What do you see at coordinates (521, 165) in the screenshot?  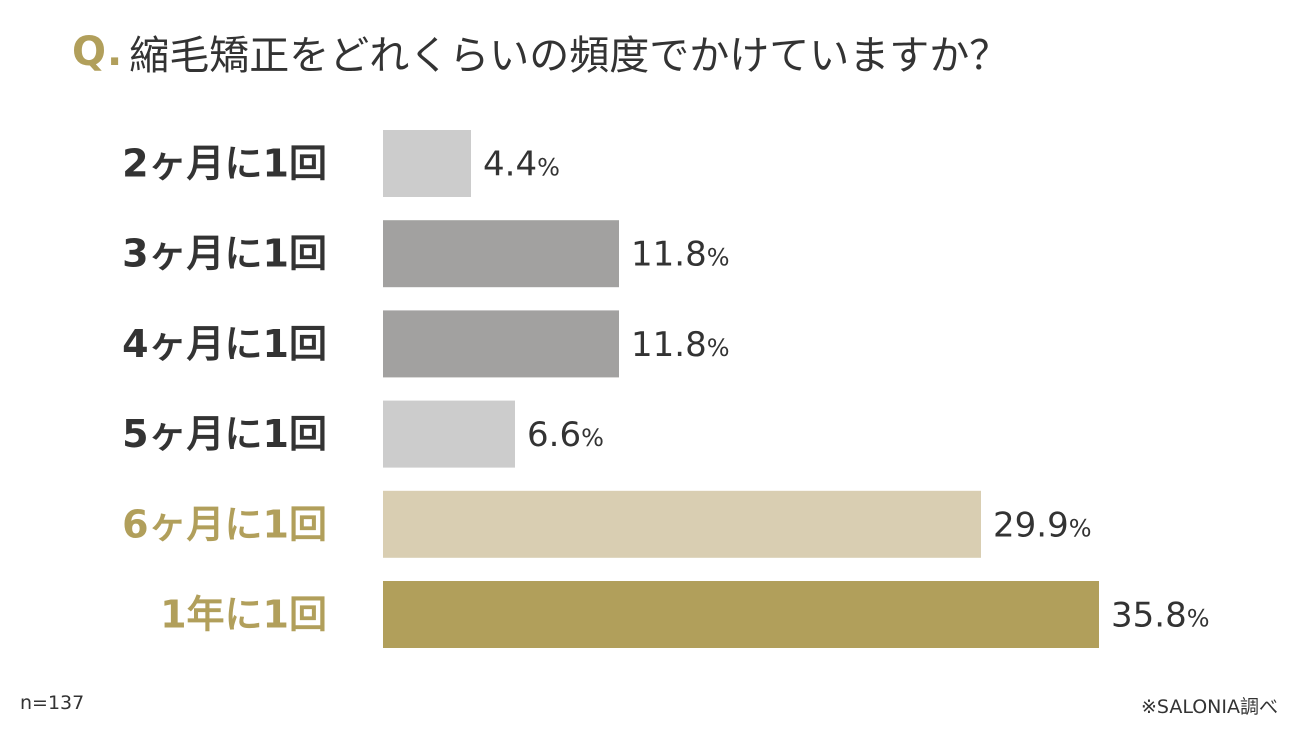 I see `value-label: 4.4%` at bounding box center [521, 165].